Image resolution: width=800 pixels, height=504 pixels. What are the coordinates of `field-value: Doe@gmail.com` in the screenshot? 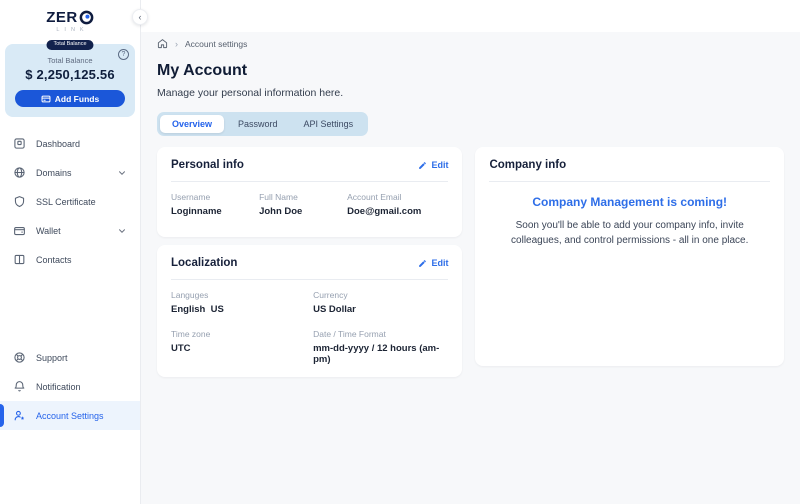 It's located at (384, 211).